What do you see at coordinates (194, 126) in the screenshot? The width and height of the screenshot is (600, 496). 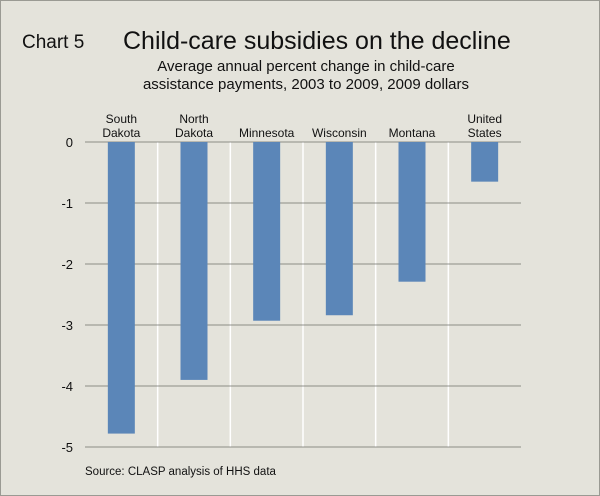 I see `category-label: North Dakota` at bounding box center [194, 126].